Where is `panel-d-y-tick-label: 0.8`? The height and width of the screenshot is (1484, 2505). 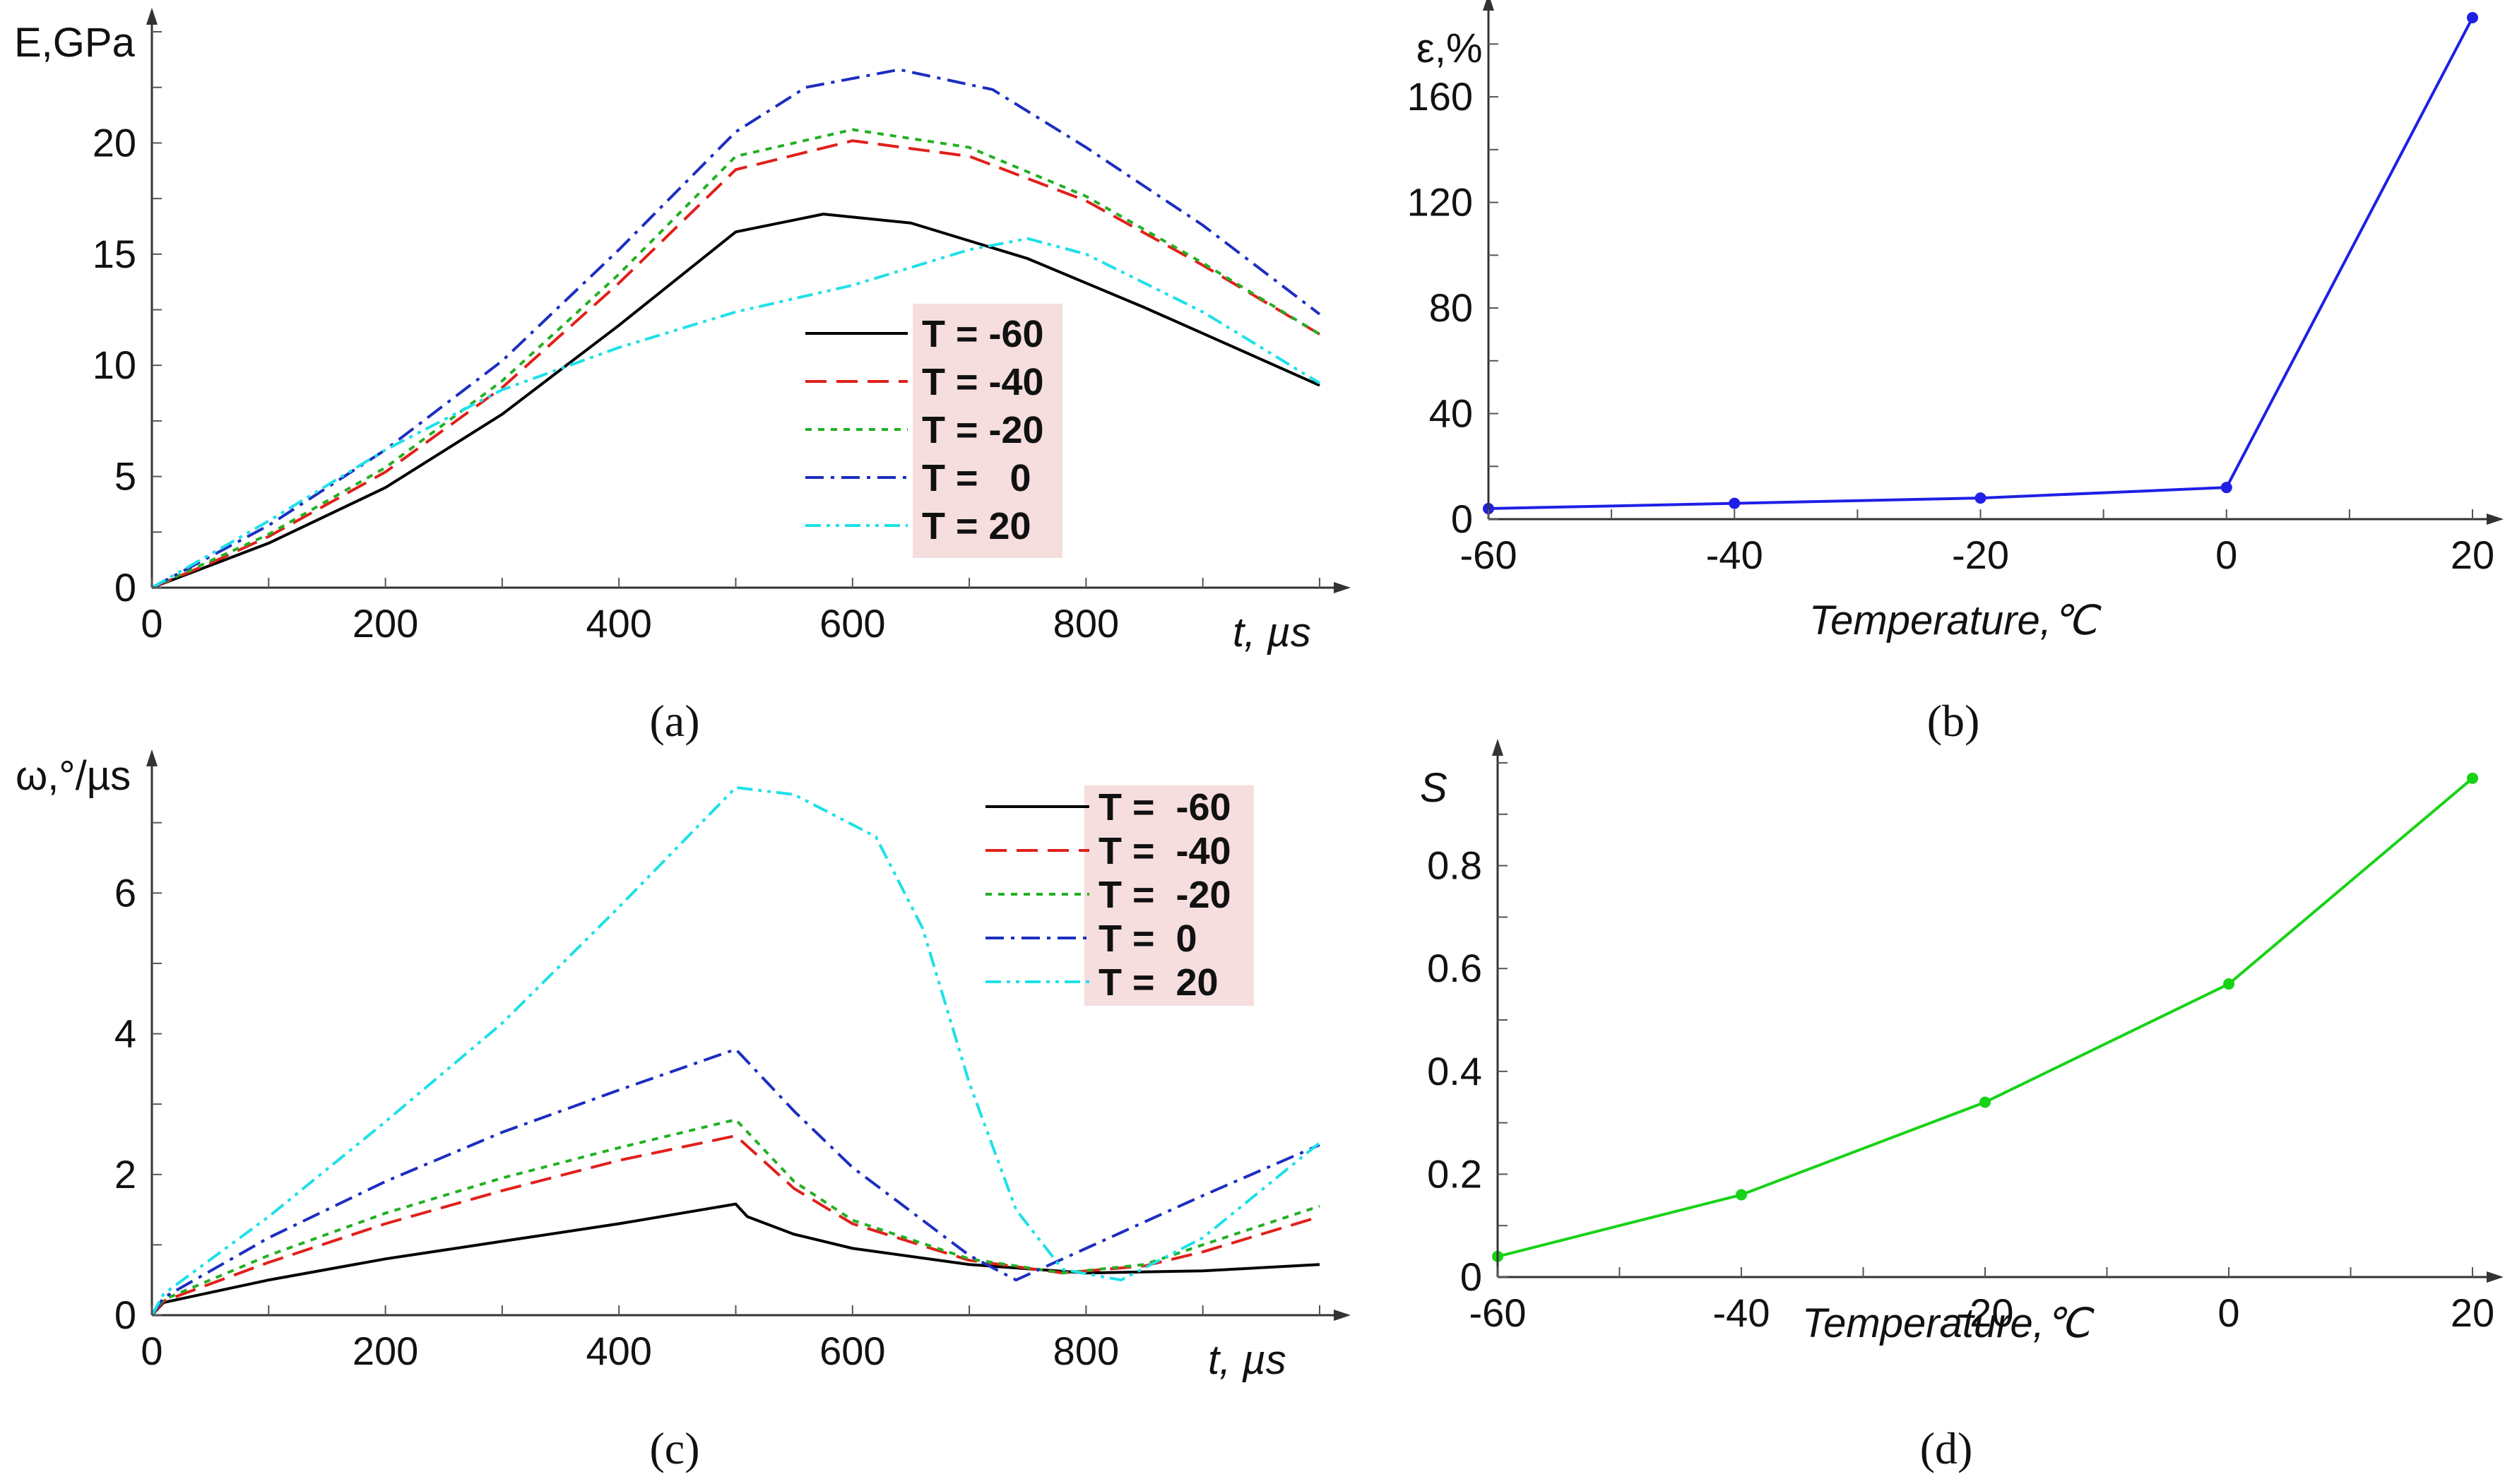 panel-d-y-tick-label: 0.8 is located at coordinates (1454, 865).